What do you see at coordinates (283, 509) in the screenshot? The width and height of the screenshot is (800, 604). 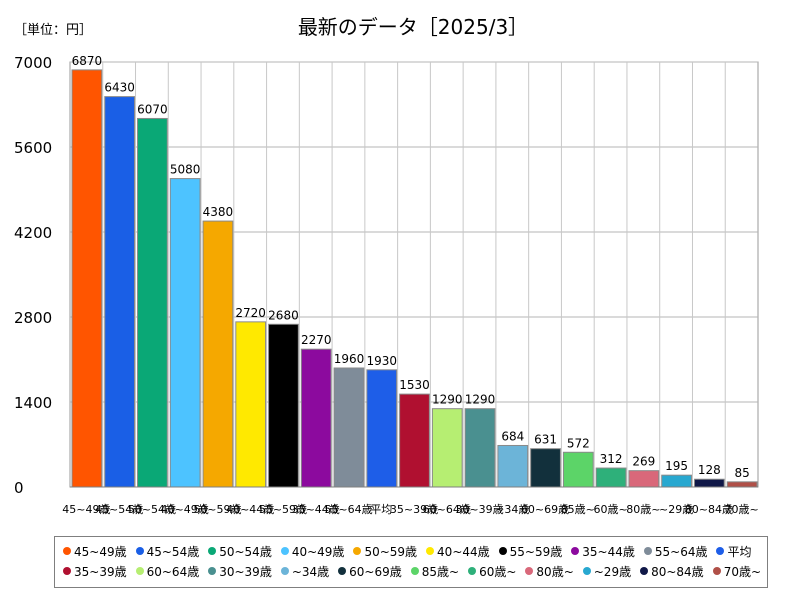 I see `x-tick-label: 55~59歳` at bounding box center [283, 509].